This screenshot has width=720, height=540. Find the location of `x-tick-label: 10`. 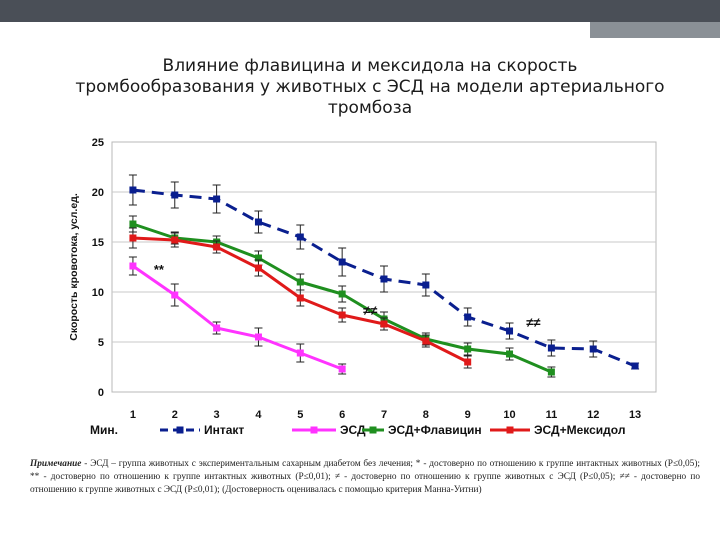

x-tick-label: 10 is located at coordinates (509, 415).